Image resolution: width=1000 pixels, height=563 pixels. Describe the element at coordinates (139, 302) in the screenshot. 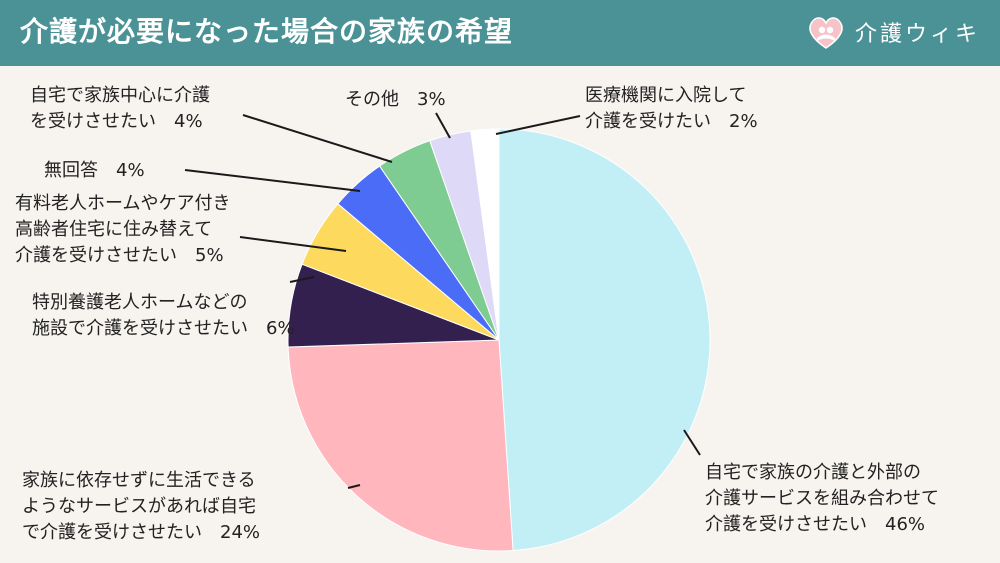

I see `slice-label-line: 特別養護老人ホームなどの` at that location.